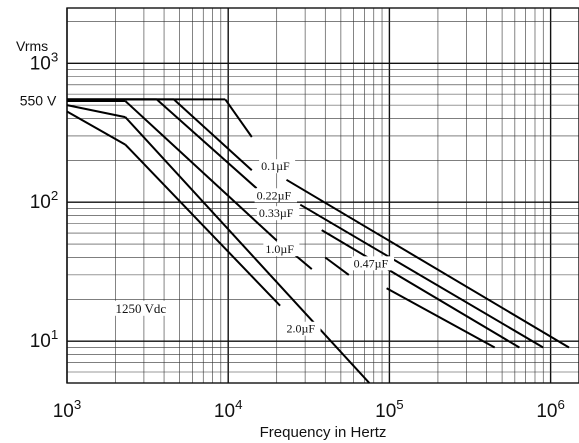  Describe the element at coordinates (323, 432) in the screenshot. I see `x-axis-label: Frequency in Hertz` at that location.